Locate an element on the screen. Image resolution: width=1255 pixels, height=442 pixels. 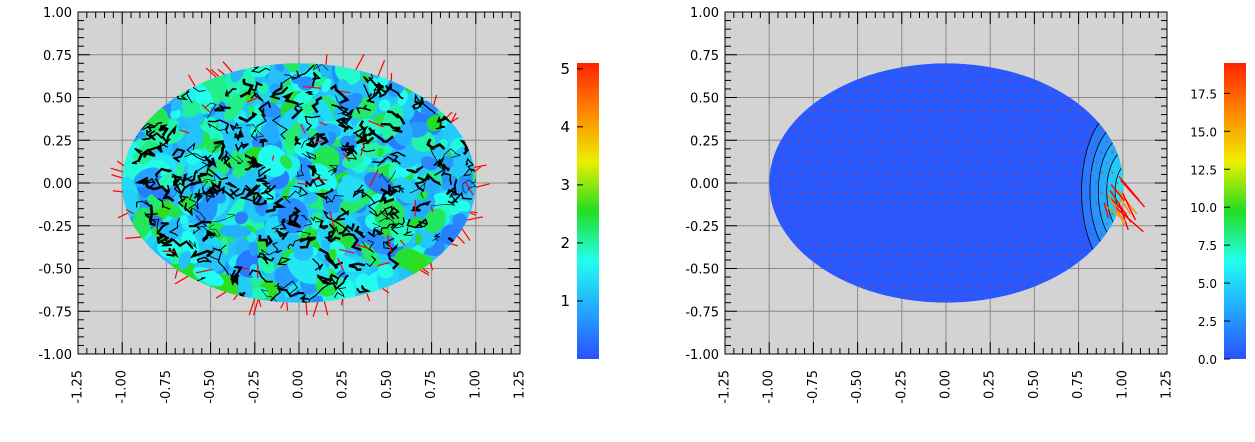
panel1-colorbar is located at coordinates (1235, 211).